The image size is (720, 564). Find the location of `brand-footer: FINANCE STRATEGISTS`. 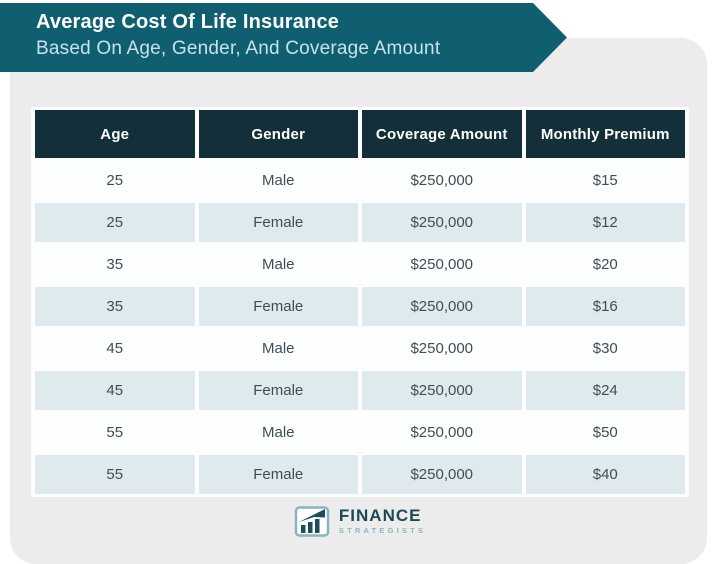

brand-footer: FINANCE STRATEGISTS is located at coordinates (360, 521).